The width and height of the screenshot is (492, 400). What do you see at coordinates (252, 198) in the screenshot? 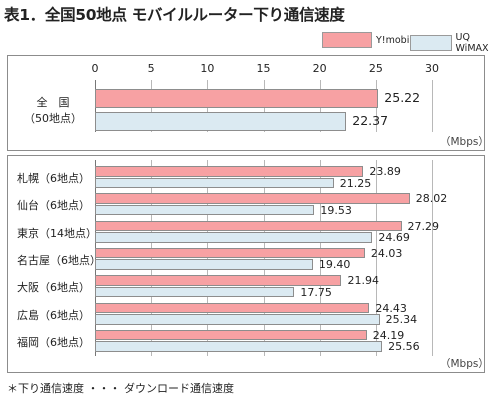
I see `region-1-ymobile-bar` at bounding box center [252, 198].